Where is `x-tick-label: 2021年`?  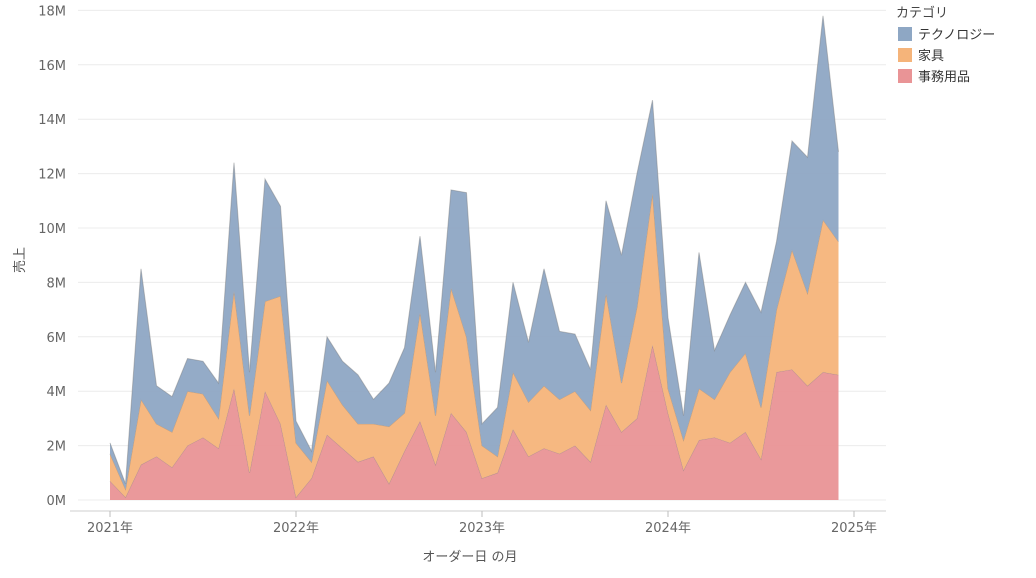 x-tick-label: 2021年 is located at coordinates (110, 528).